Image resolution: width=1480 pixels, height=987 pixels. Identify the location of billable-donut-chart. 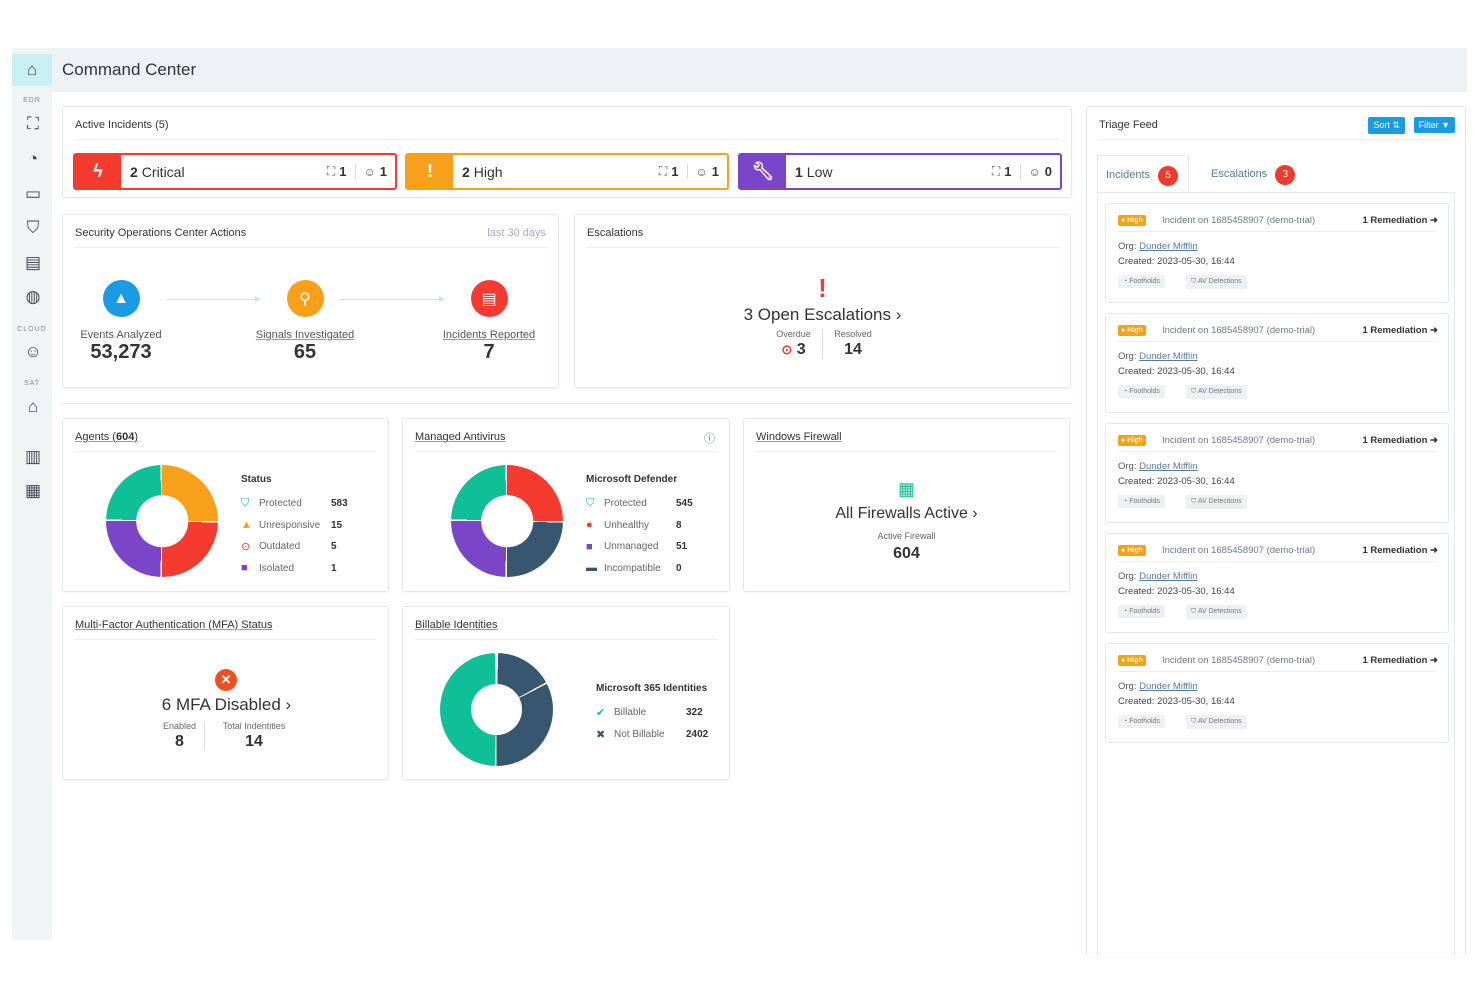
(496, 709).